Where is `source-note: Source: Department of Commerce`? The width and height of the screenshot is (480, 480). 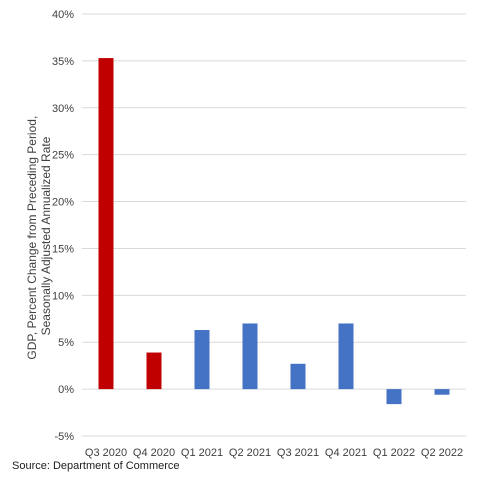 source-note: Source: Department of Commerce is located at coordinates (96, 466).